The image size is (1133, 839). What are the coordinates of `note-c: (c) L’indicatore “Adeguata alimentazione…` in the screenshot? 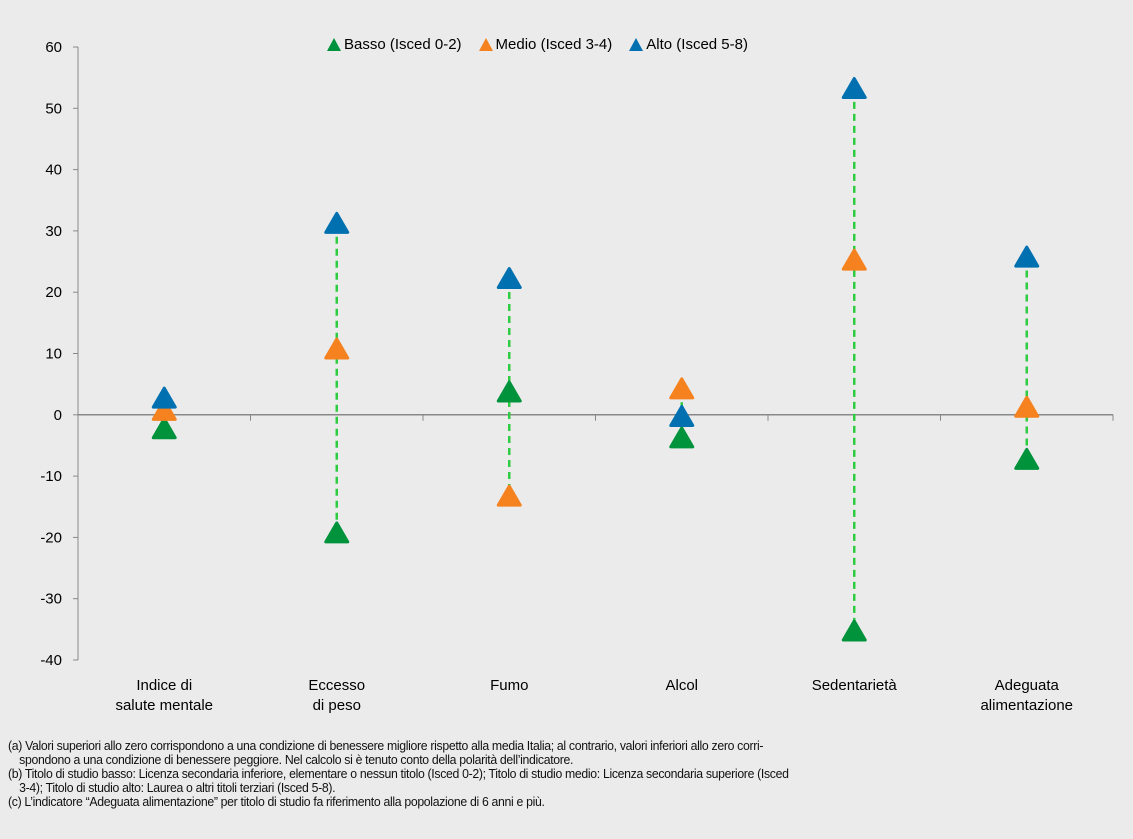 It's located at (276, 801).